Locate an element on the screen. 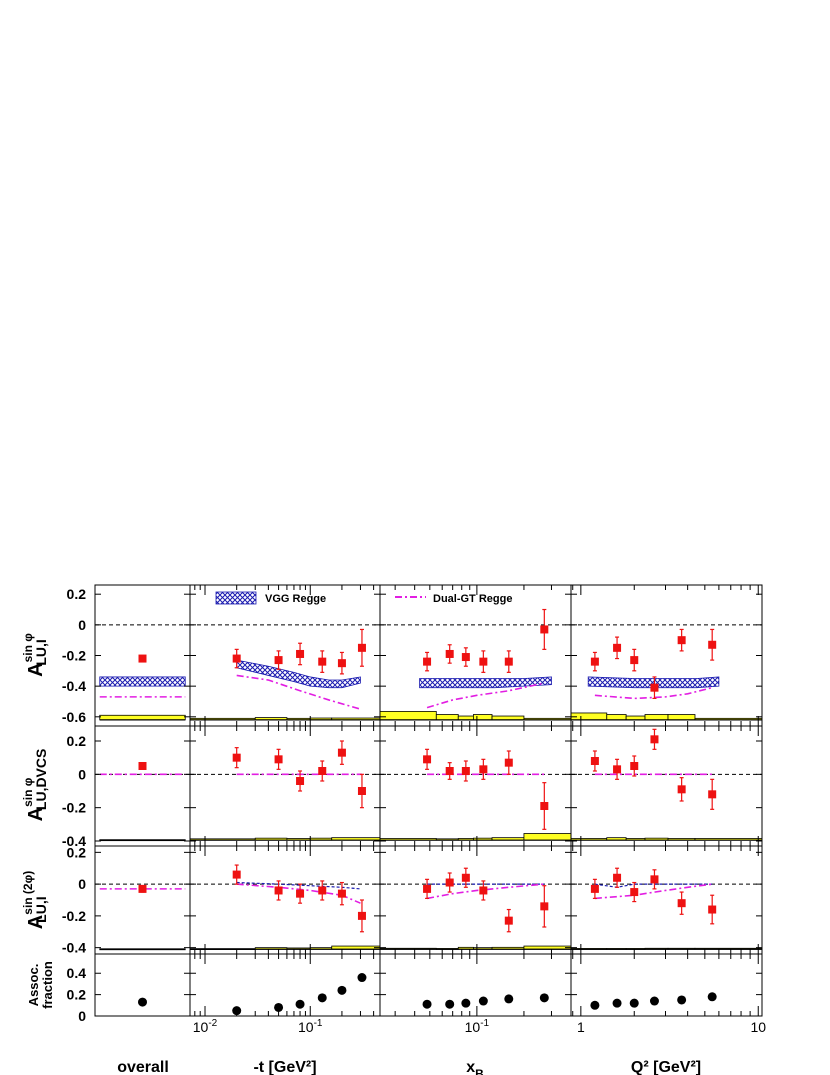 The height and width of the screenshot is (1075, 830). x-axis-title: -t [GeV²] is located at coordinates (284, 1067).